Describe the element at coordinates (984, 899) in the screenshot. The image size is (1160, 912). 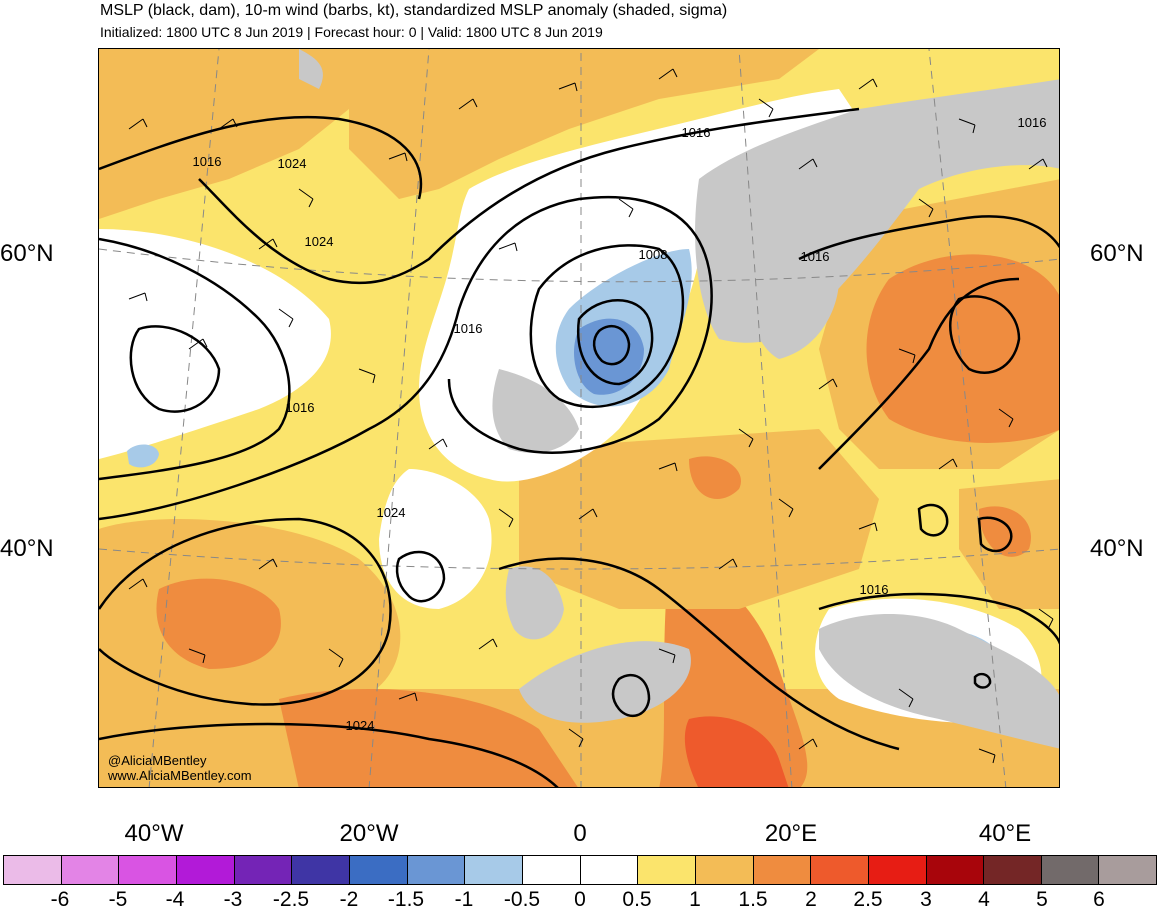
I see `colorbar-label: 4` at that location.